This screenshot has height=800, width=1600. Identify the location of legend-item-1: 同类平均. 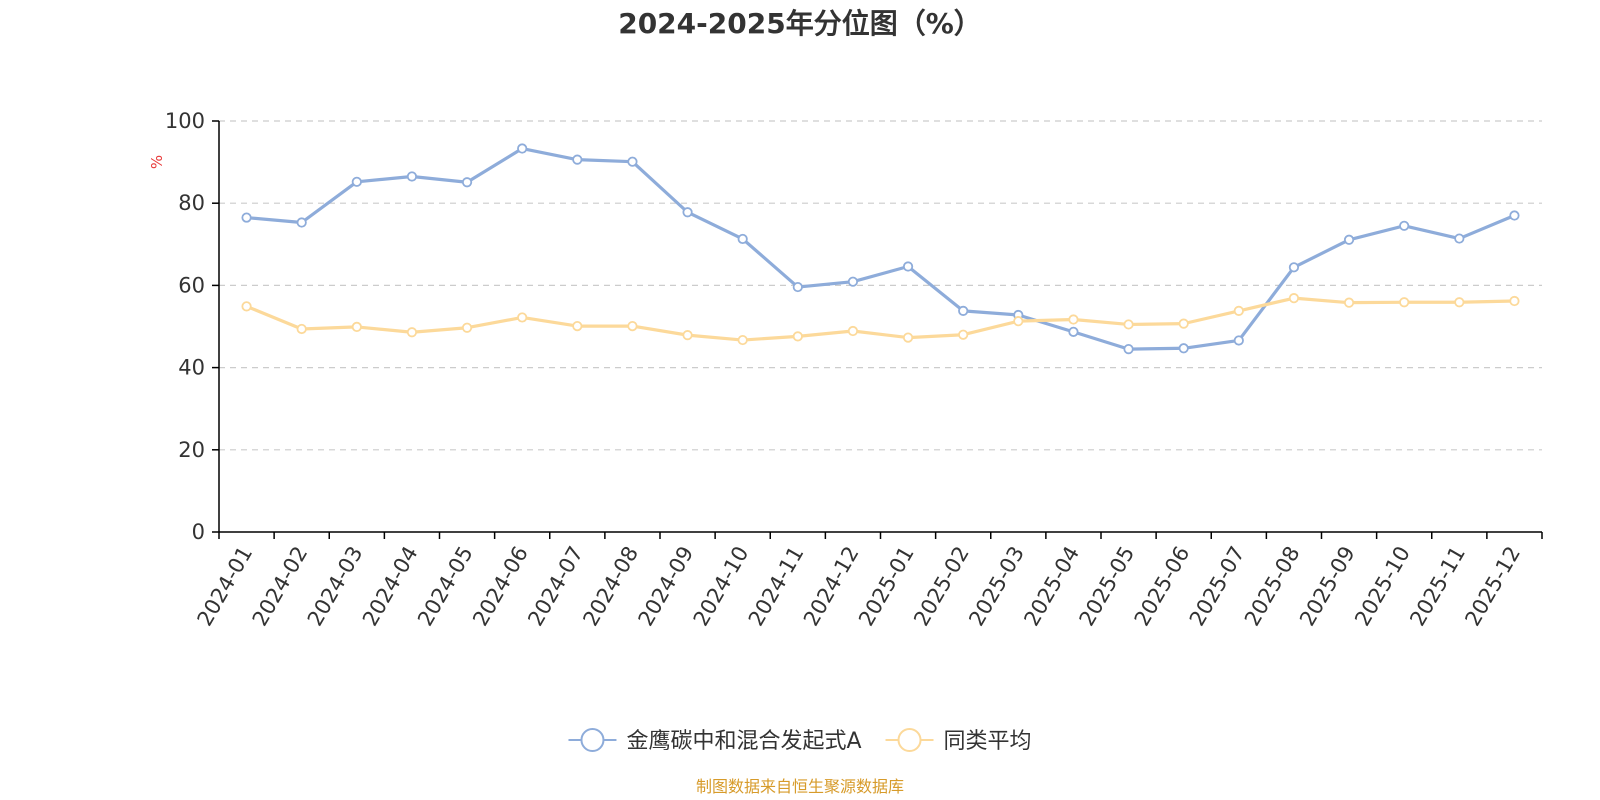
(958, 741).